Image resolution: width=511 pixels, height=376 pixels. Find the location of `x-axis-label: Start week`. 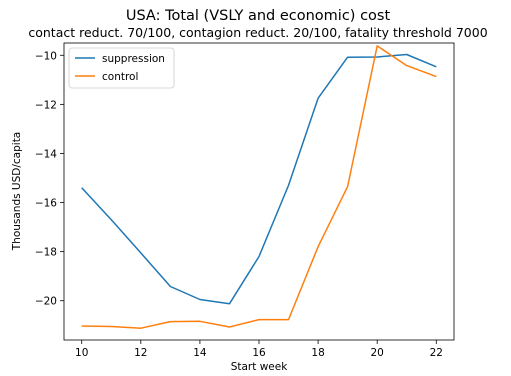

x-axis-label: Start week is located at coordinates (259, 367).